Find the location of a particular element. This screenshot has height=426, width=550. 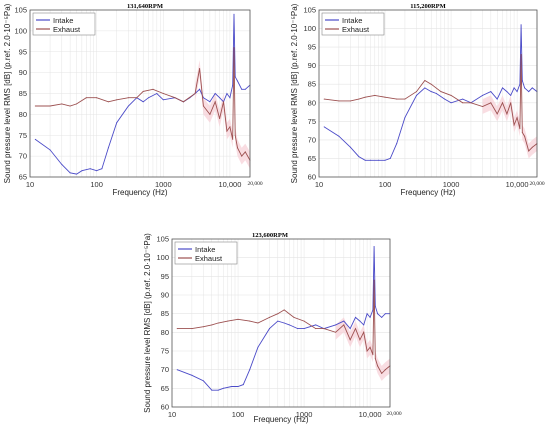

exhaust-variance-band is located at coordinates (362, 326).